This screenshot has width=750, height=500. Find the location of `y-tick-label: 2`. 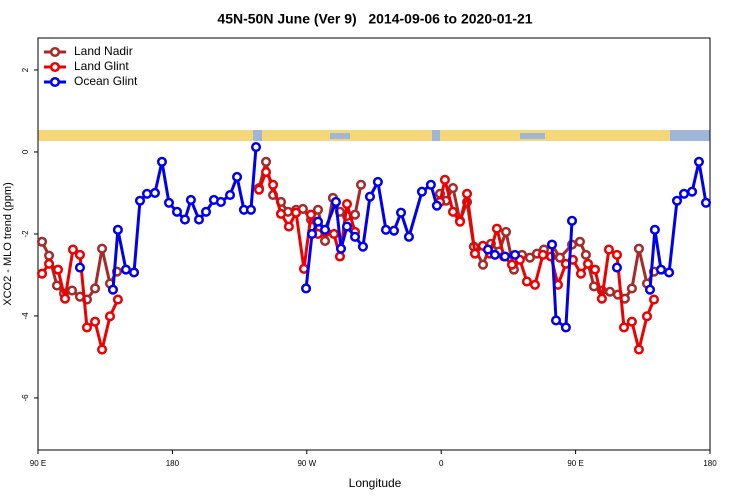

y-tick-label: 2 is located at coordinates (25, 69).